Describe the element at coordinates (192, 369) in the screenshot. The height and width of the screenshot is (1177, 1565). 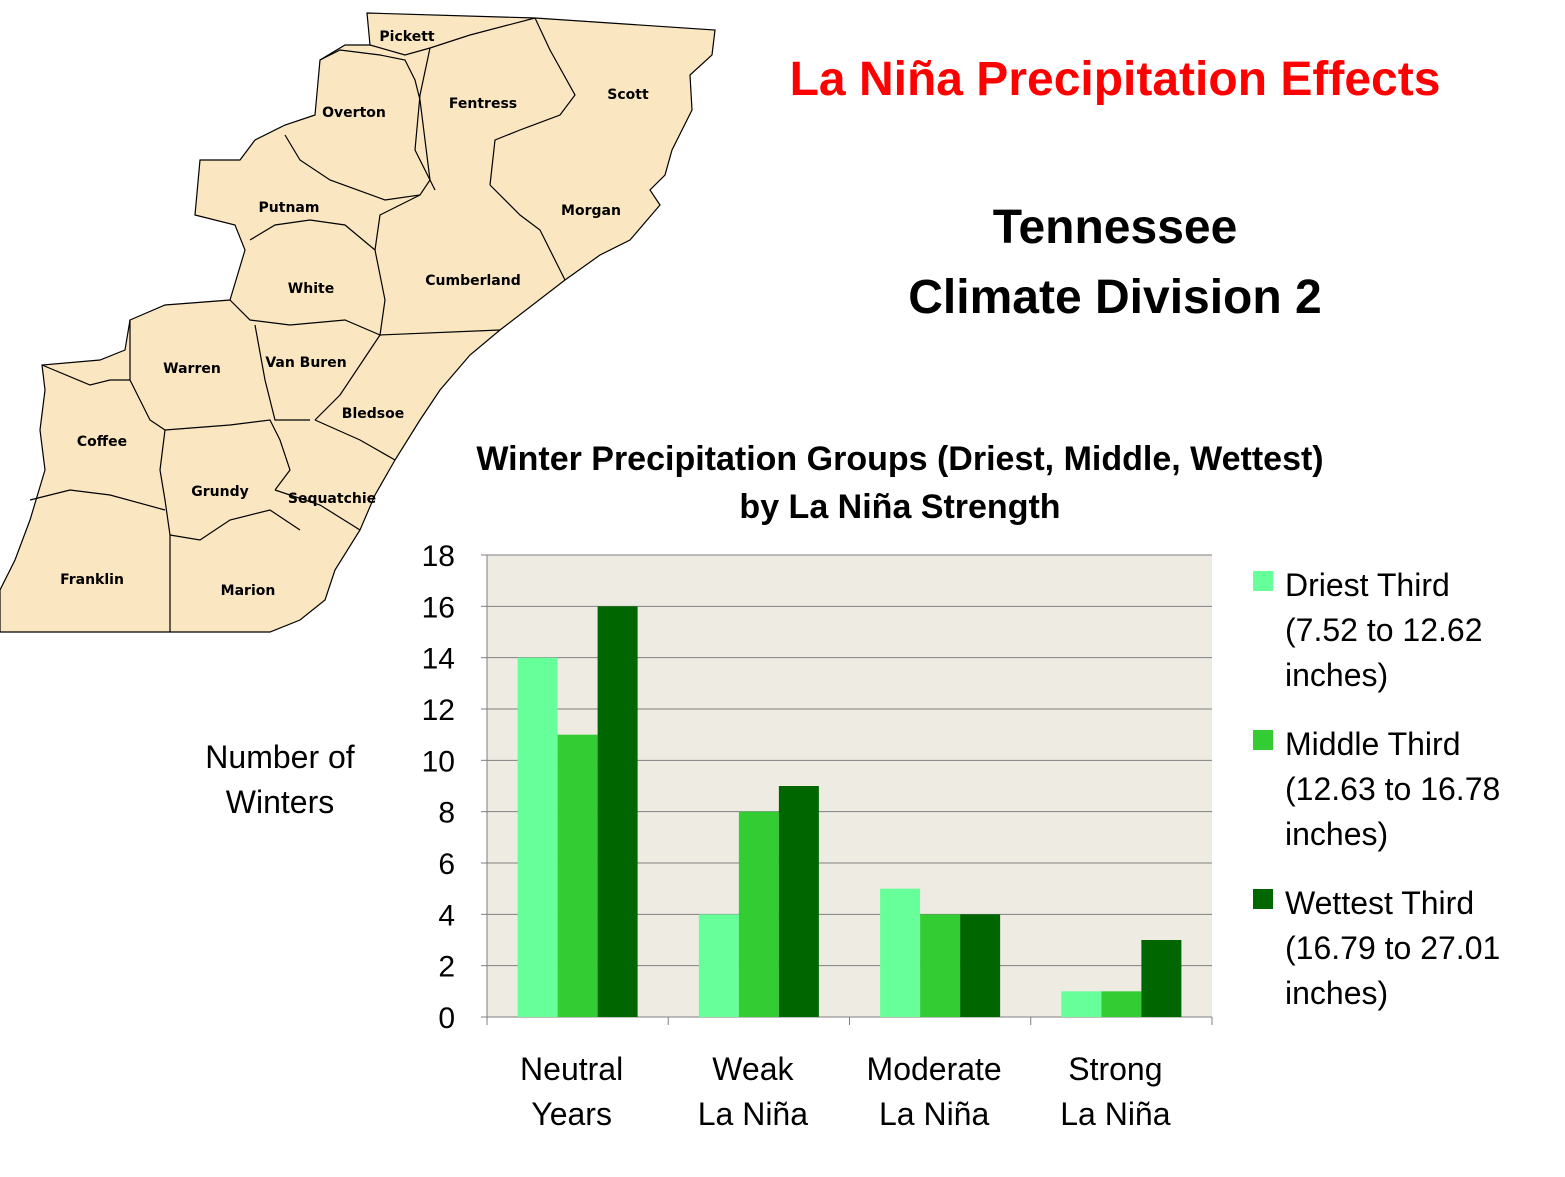
I see `county-label-warren: Warren` at that location.